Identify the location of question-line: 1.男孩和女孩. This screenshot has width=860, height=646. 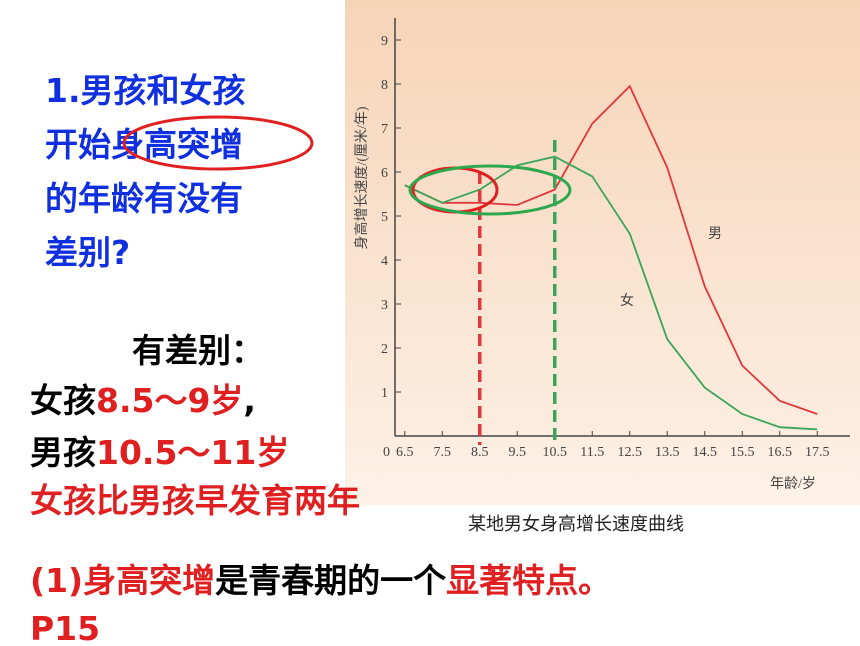
(145, 90).